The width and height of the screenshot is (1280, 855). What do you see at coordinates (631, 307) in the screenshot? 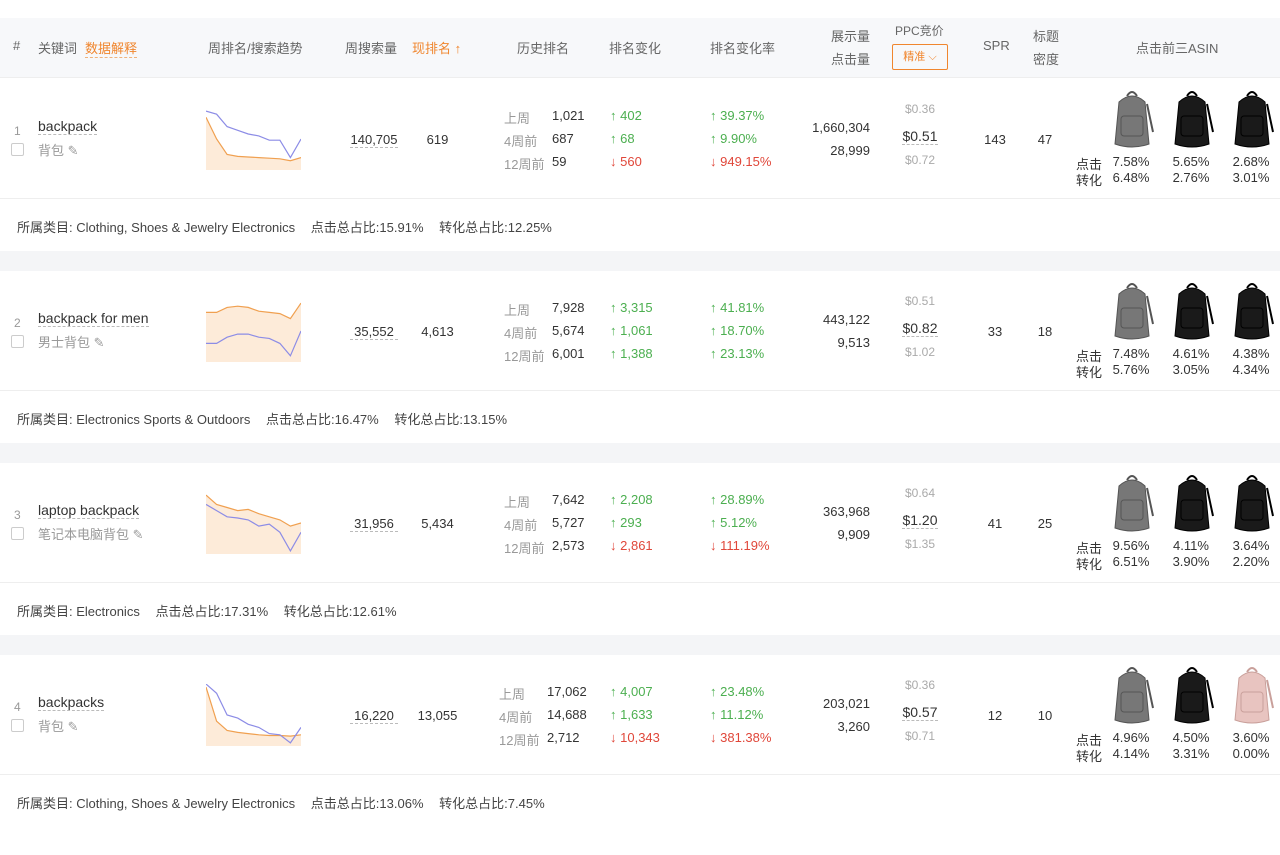
I see `rank-change: ↑ 3,315` at bounding box center [631, 307].